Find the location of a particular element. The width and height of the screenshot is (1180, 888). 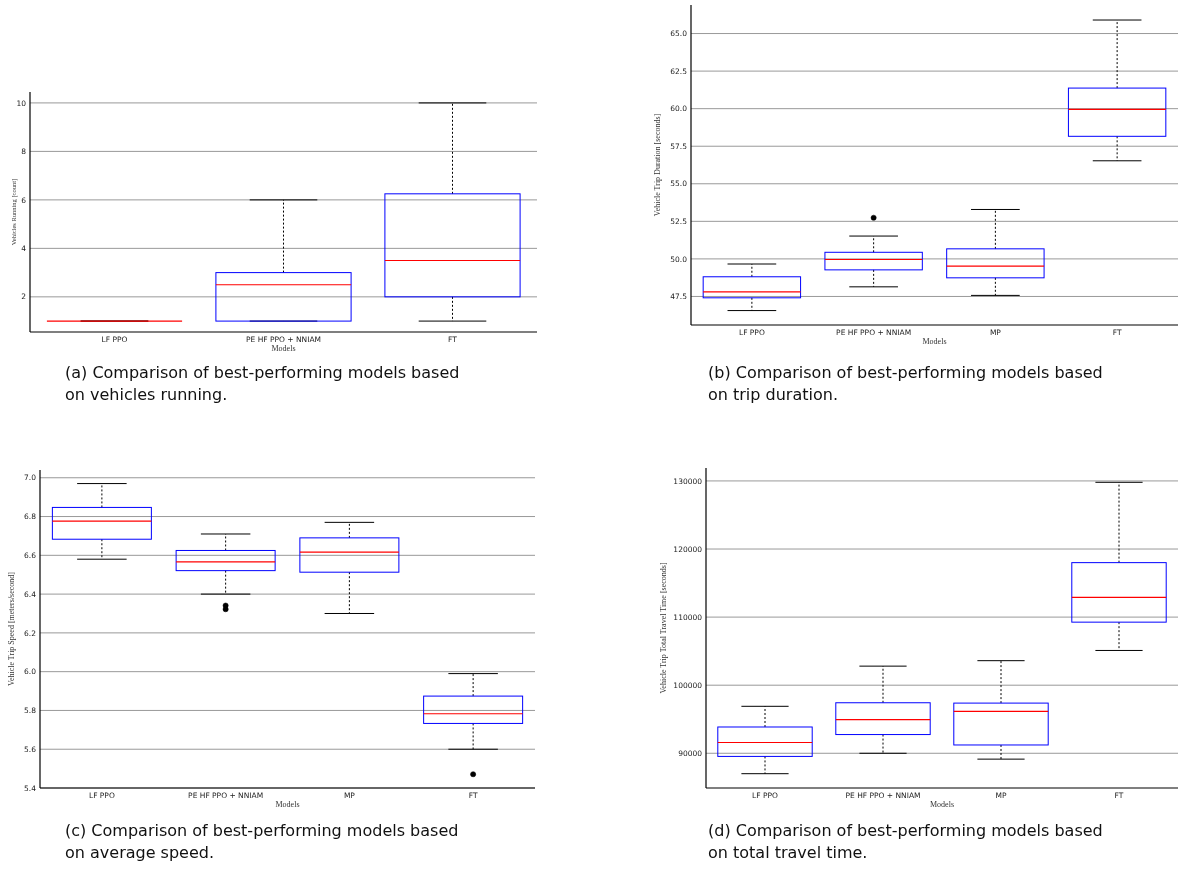

y-axis-title: Vehicle Trip Total Travel Time [seconds] is located at coordinates (663, 628).